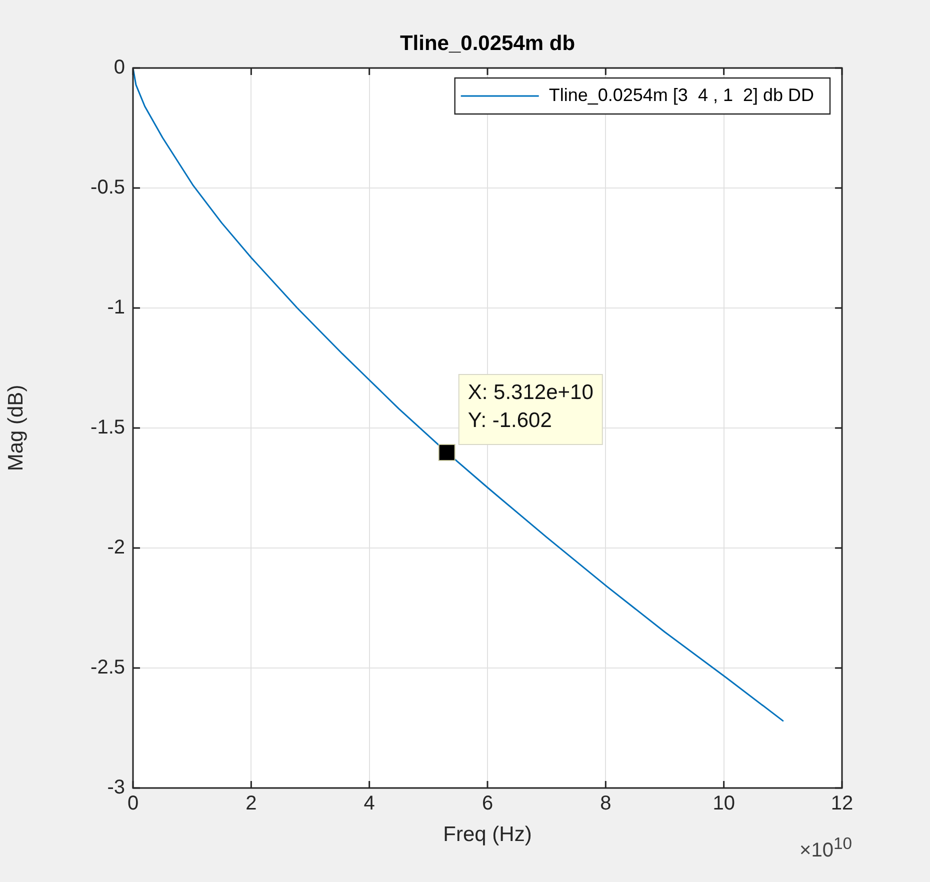 This screenshot has width=930, height=882. I want to click on x-tick-label: 10, so click(723, 803).